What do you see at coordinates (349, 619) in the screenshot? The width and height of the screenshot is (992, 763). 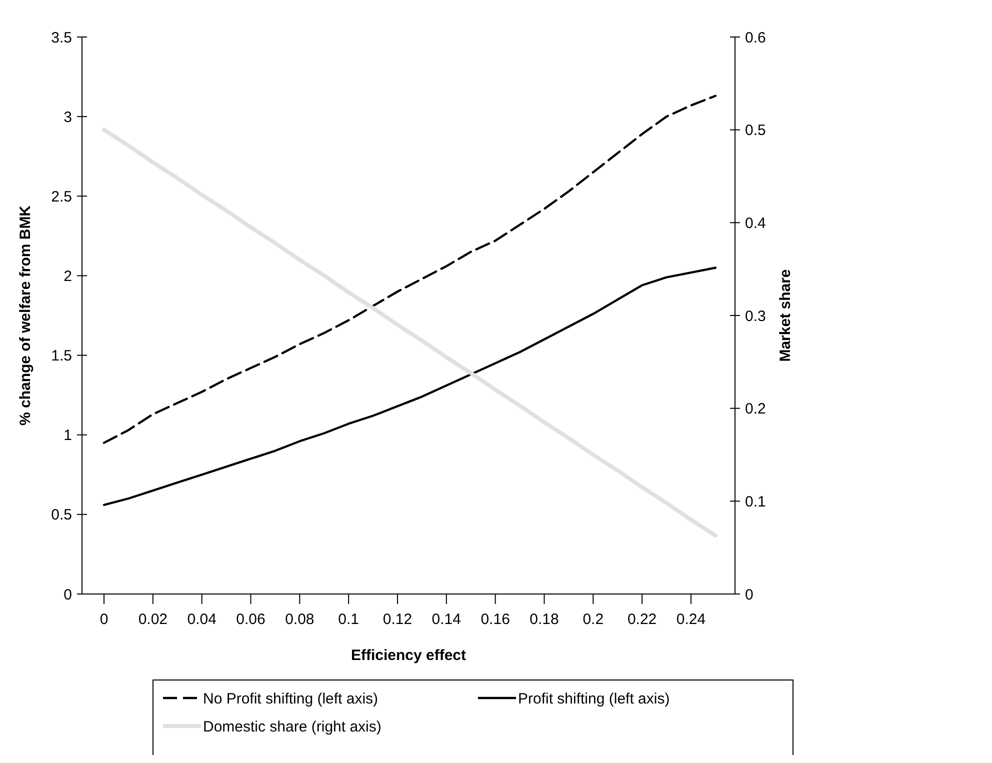 I see `x-tick-label: 0.1` at bounding box center [349, 619].